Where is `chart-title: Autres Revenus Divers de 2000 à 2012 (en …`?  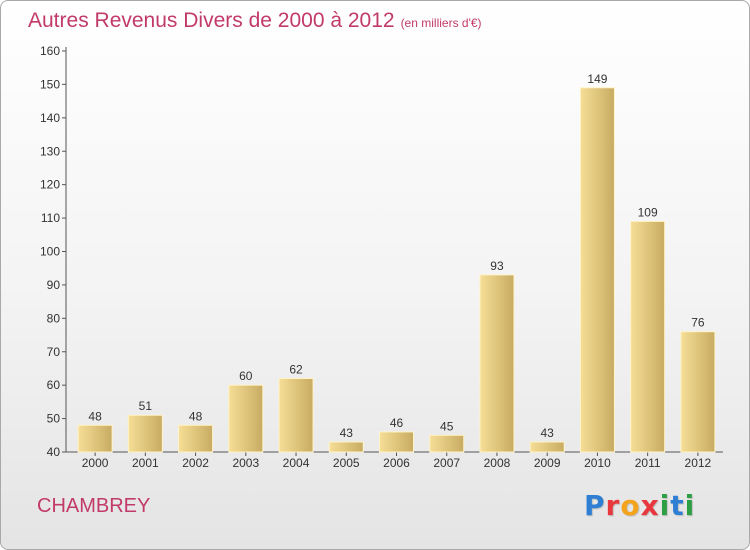
chart-title: Autres Revenus Divers de 2000 à 2012 (en … is located at coordinates (255, 21).